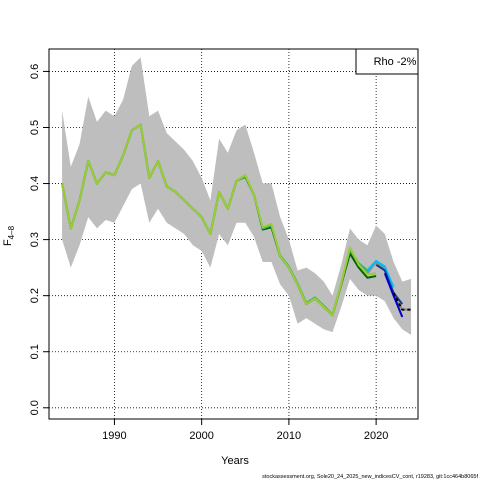 This screenshot has height=480, width=480. Describe the element at coordinates (201, 436) in the screenshot. I see `x-tick-label-1: 2000` at that location.